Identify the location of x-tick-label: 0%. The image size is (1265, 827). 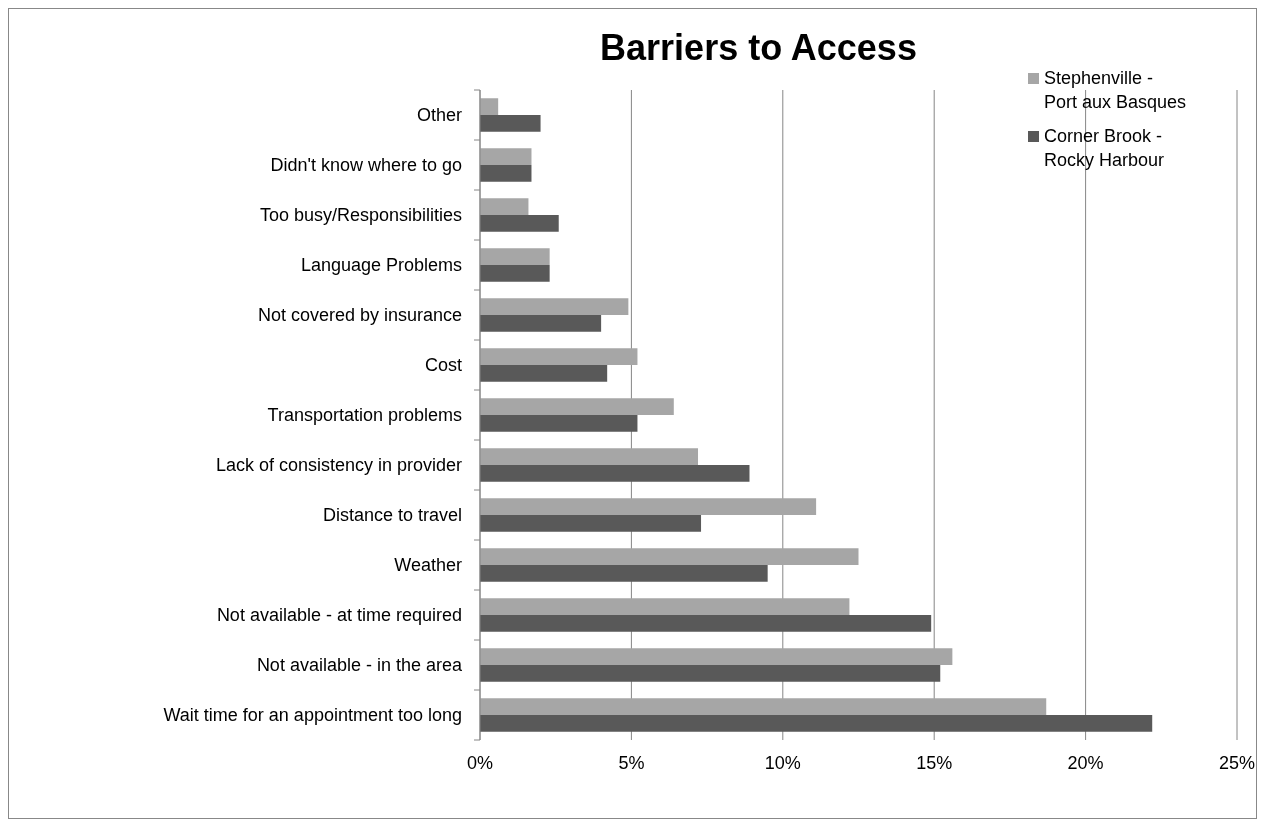
(480, 763).